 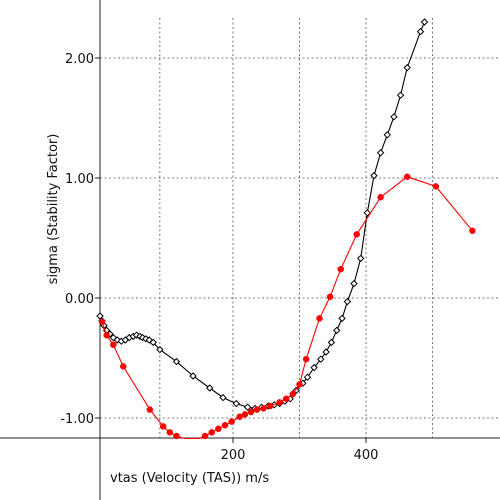 What do you see at coordinates (79, 179) in the screenshot?
I see `y-tick-label: 1.00` at bounding box center [79, 179].